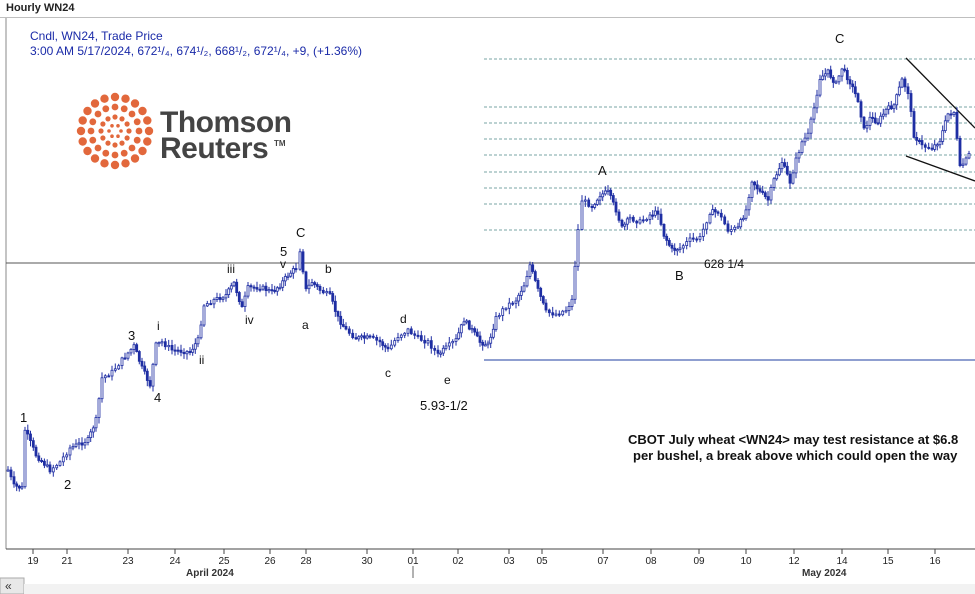 This screenshot has height=594, width=975. I want to click on x-tick-label: 10, so click(746, 561).